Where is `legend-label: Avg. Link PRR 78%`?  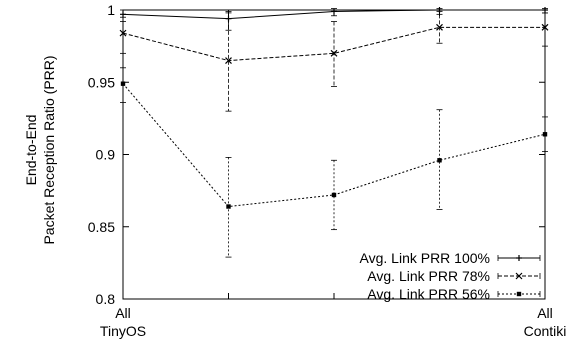 legend-label: Avg. Link PRR 78% is located at coordinates (428, 276).